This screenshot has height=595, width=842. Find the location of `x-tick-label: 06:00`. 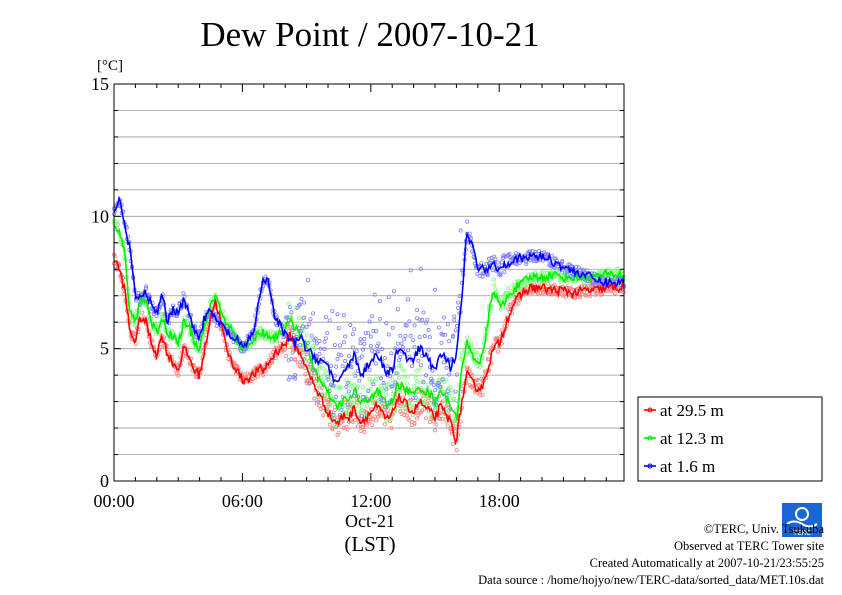

x-tick-label: 06:00 is located at coordinates (242, 501).